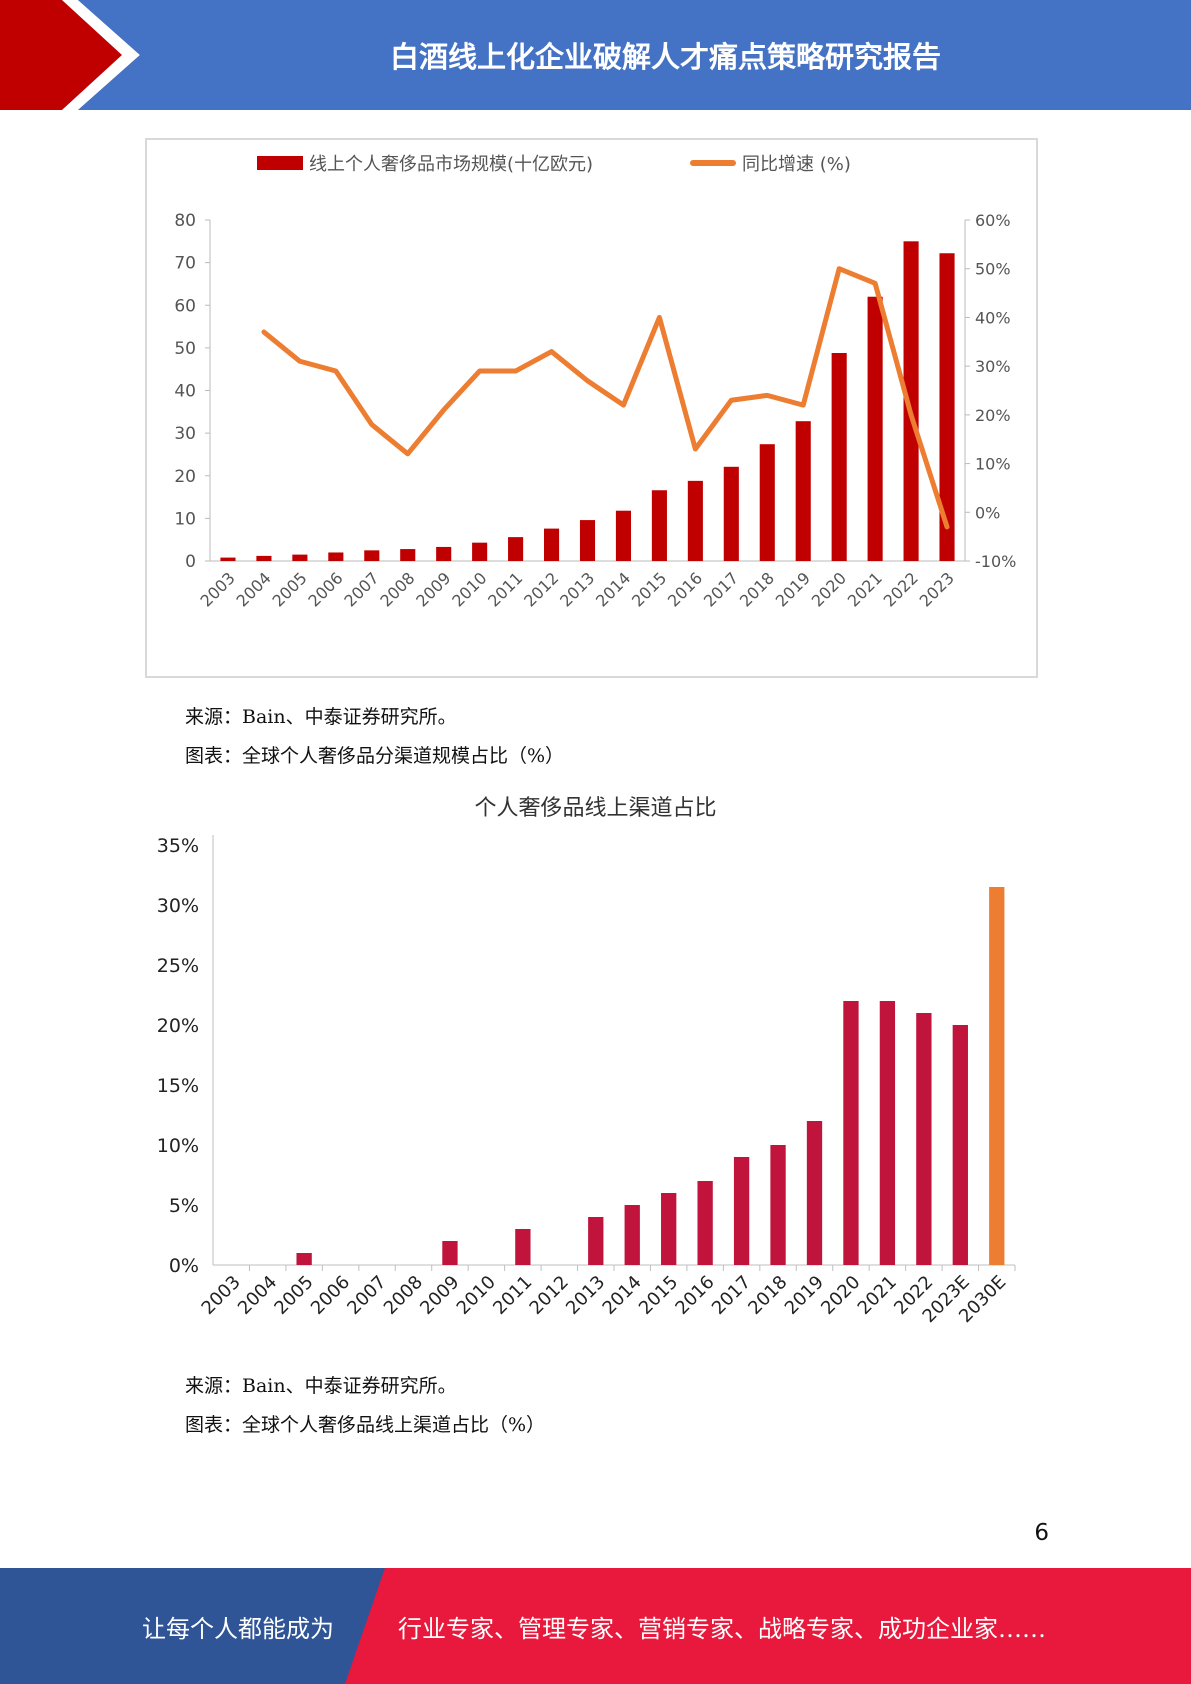 Image resolution: width=1191 pixels, height=1684 pixels. I want to click on figure-caption-2: 图表：全球个人奢侈品线上渠道占比（%）, so click(365, 1425).